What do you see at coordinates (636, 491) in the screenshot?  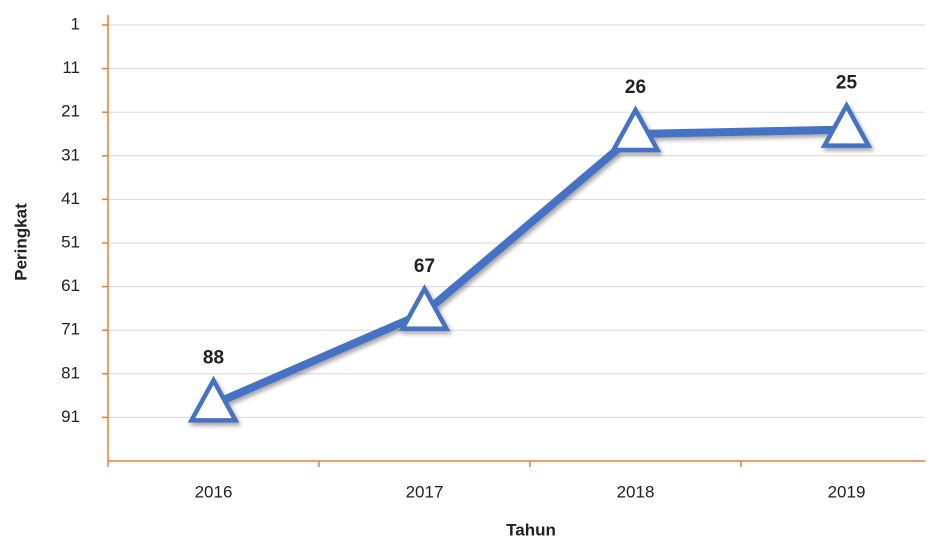 I see `x-tick-label: 2018` at bounding box center [636, 491].